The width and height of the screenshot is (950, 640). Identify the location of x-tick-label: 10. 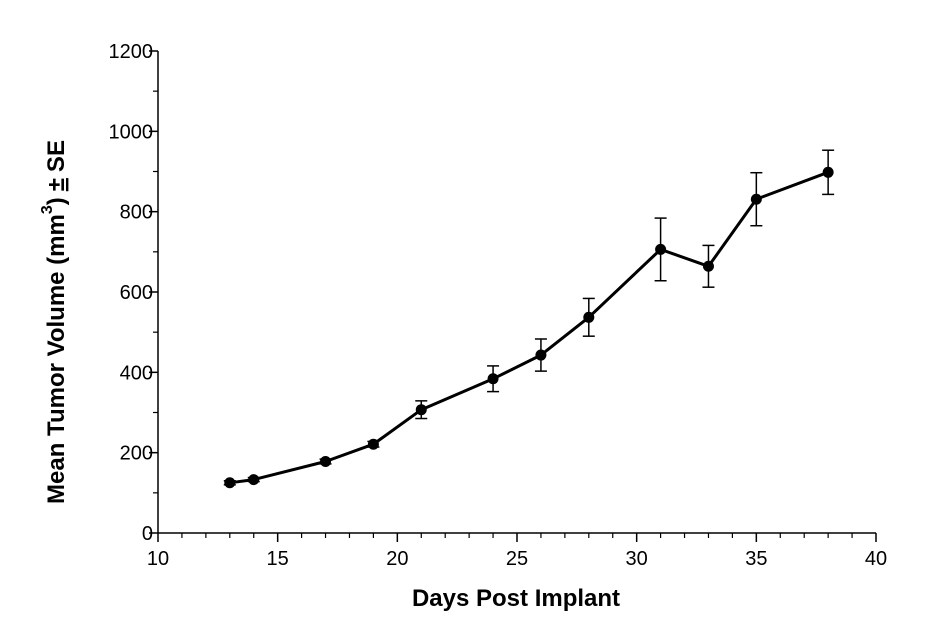
(158, 559).